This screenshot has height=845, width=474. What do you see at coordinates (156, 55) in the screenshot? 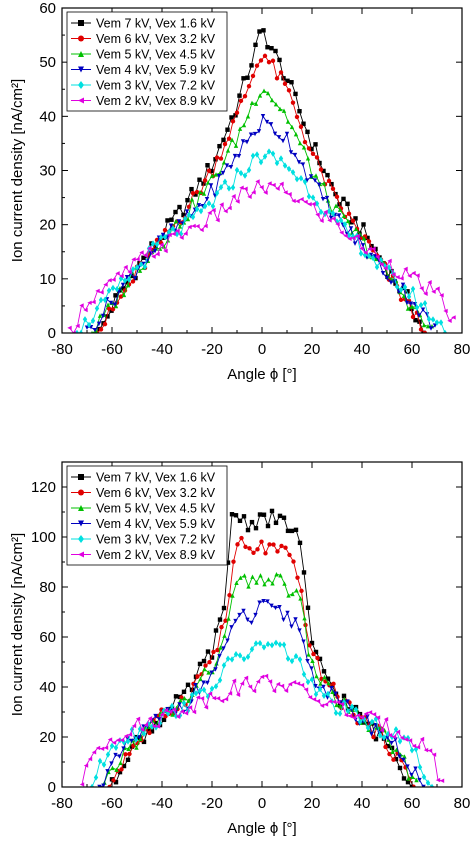
I see `legend-entry: Vem 5 kV, Vex 4.5 kV` at bounding box center [156, 55].